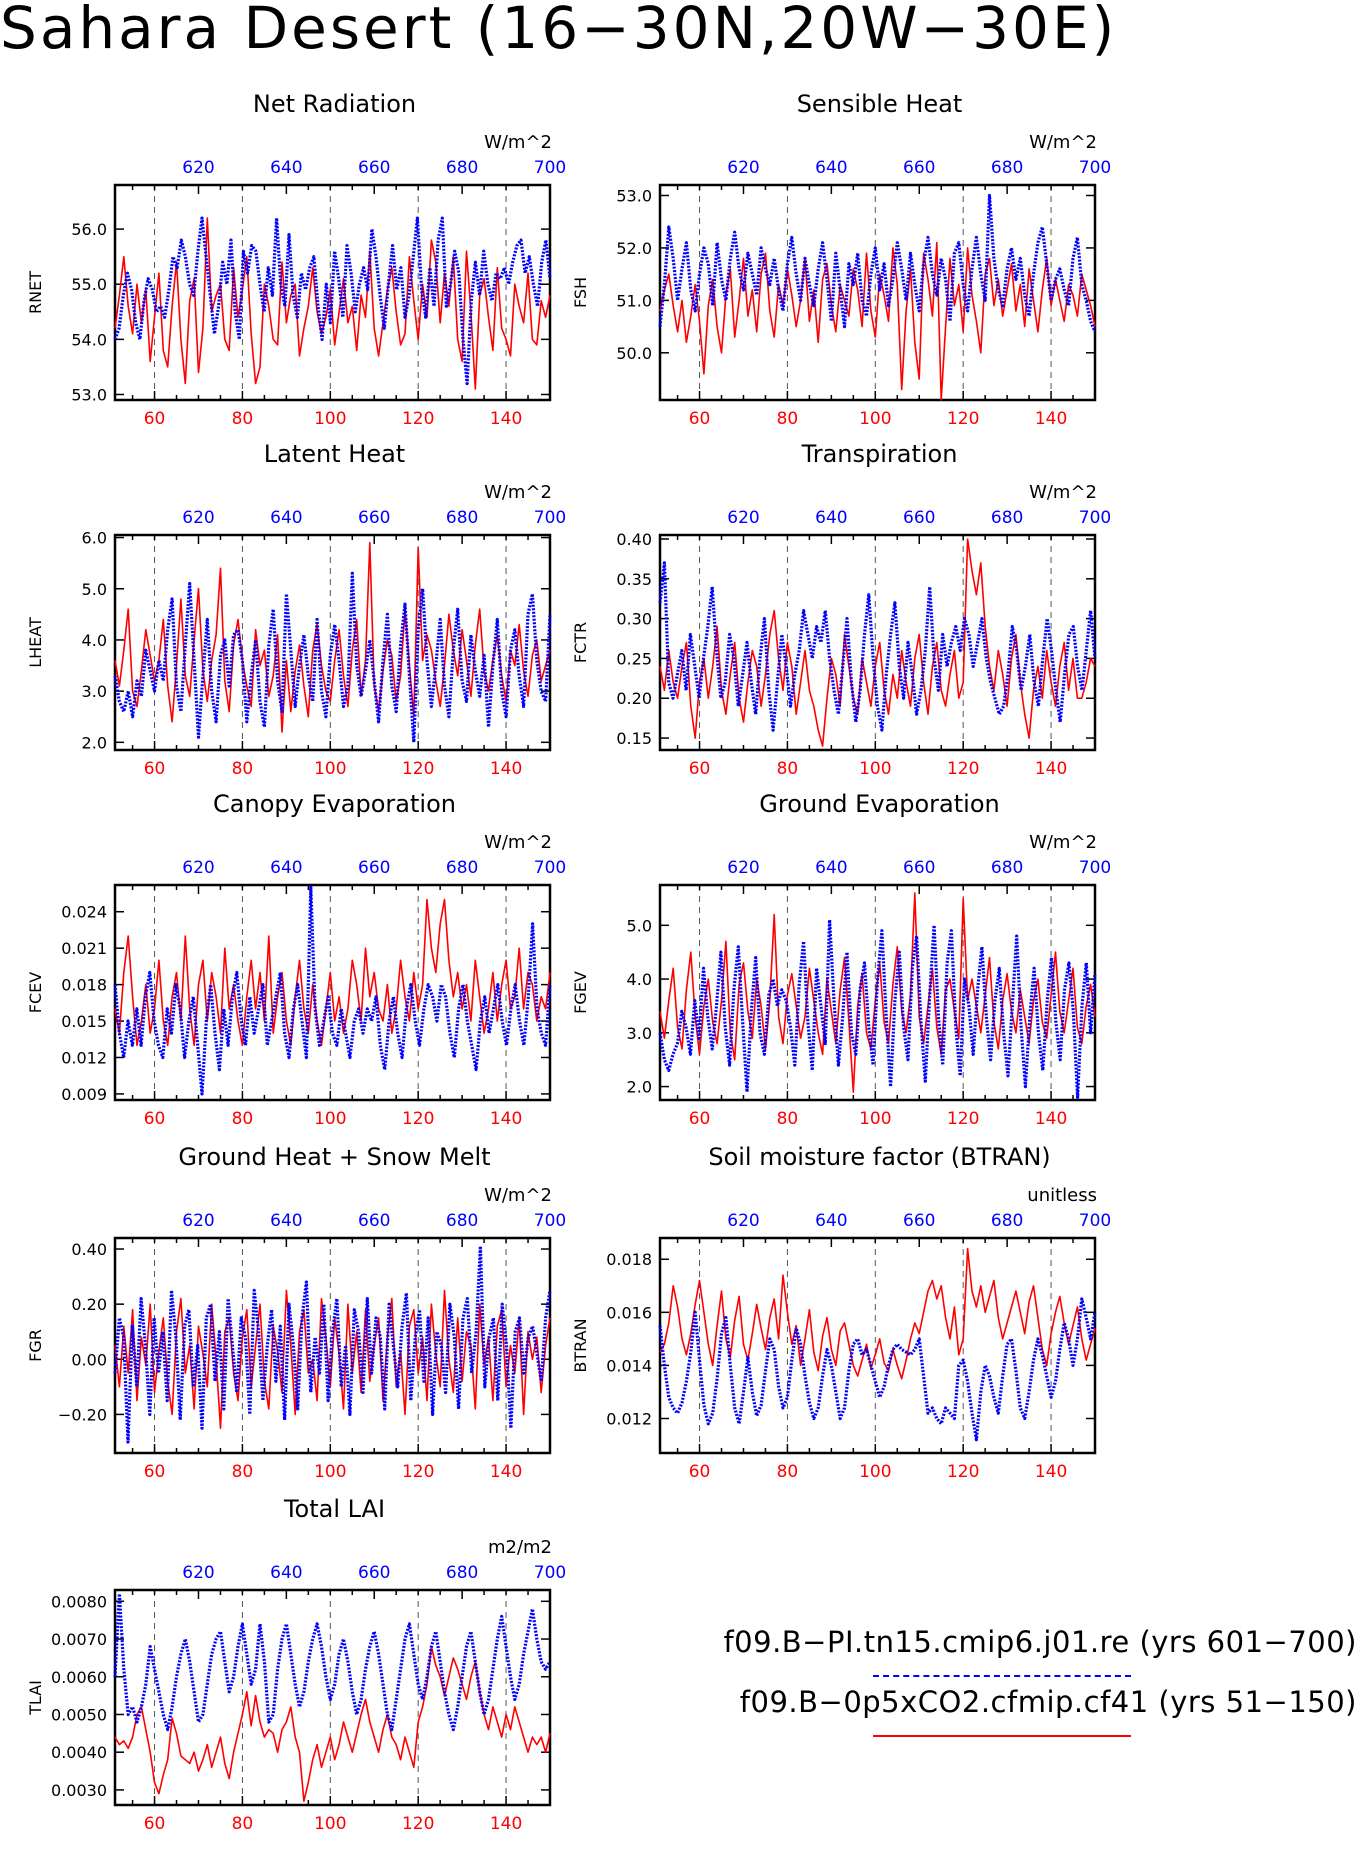  Describe the element at coordinates (35, 992) in the screenshot. I see `y-axis-label: FCEV` at that location.